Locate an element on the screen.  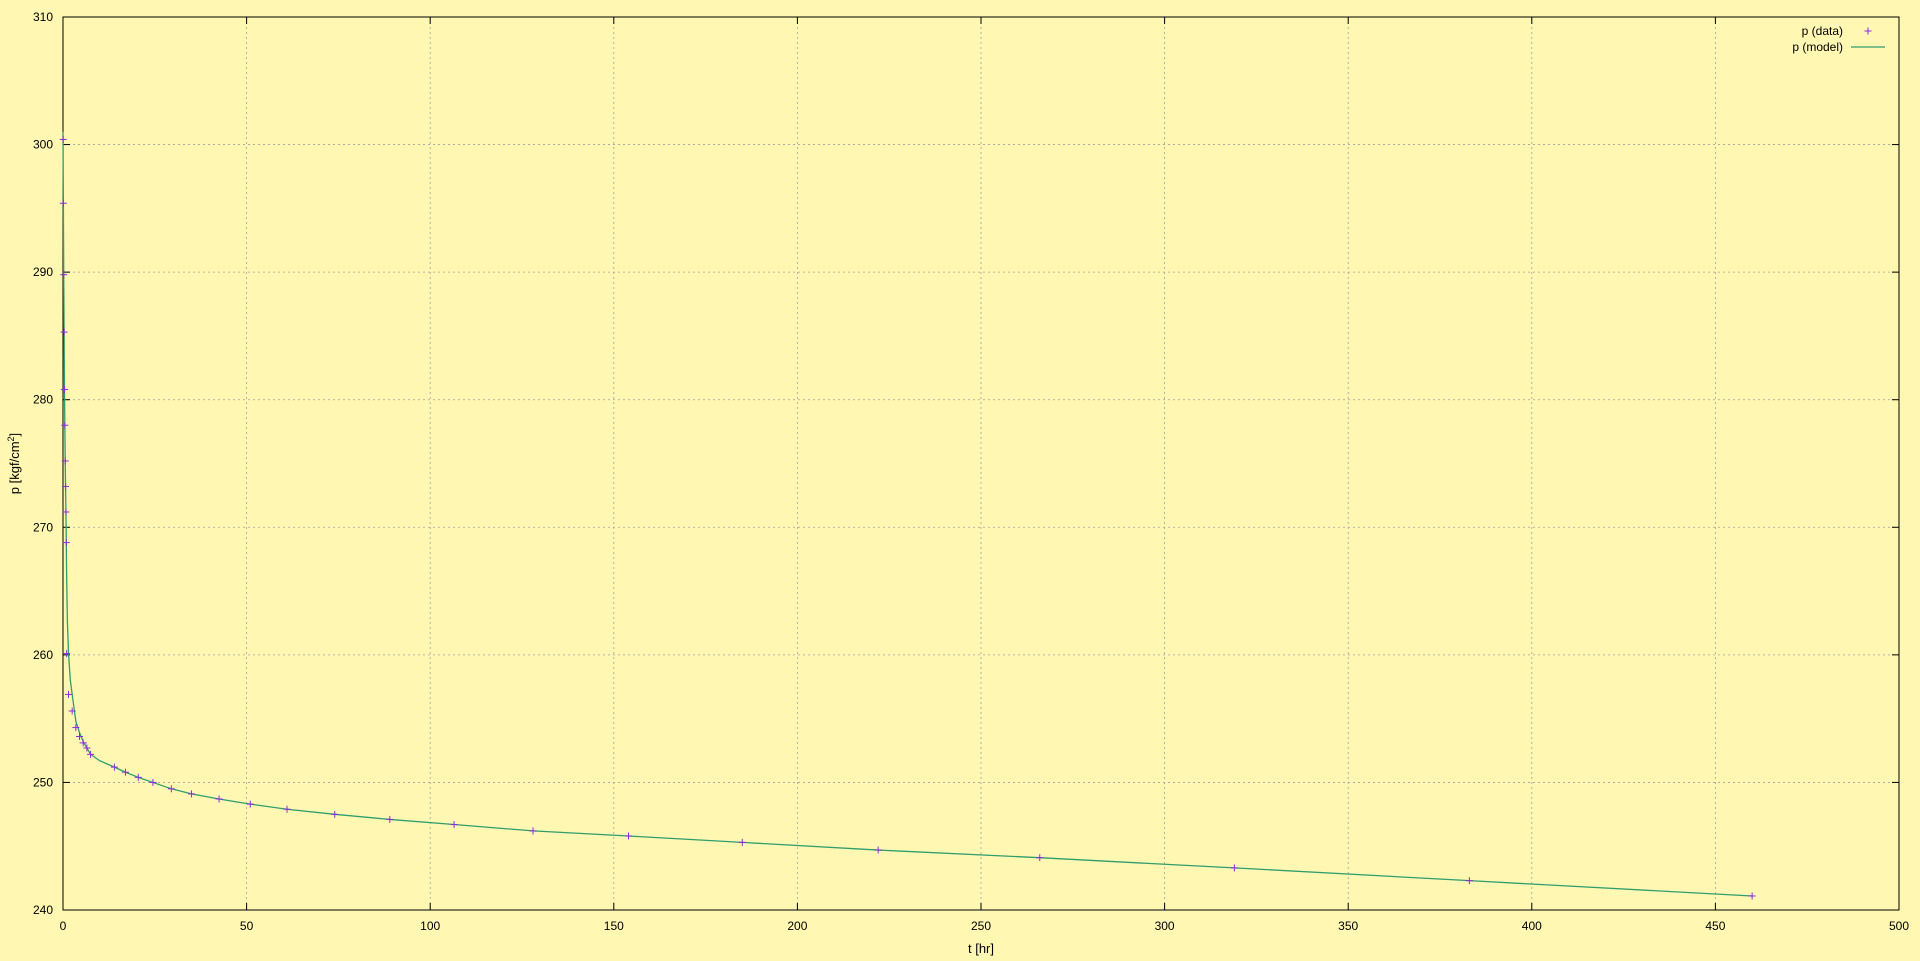
y-tick-label: 240 is located at coordinates (43, 910).